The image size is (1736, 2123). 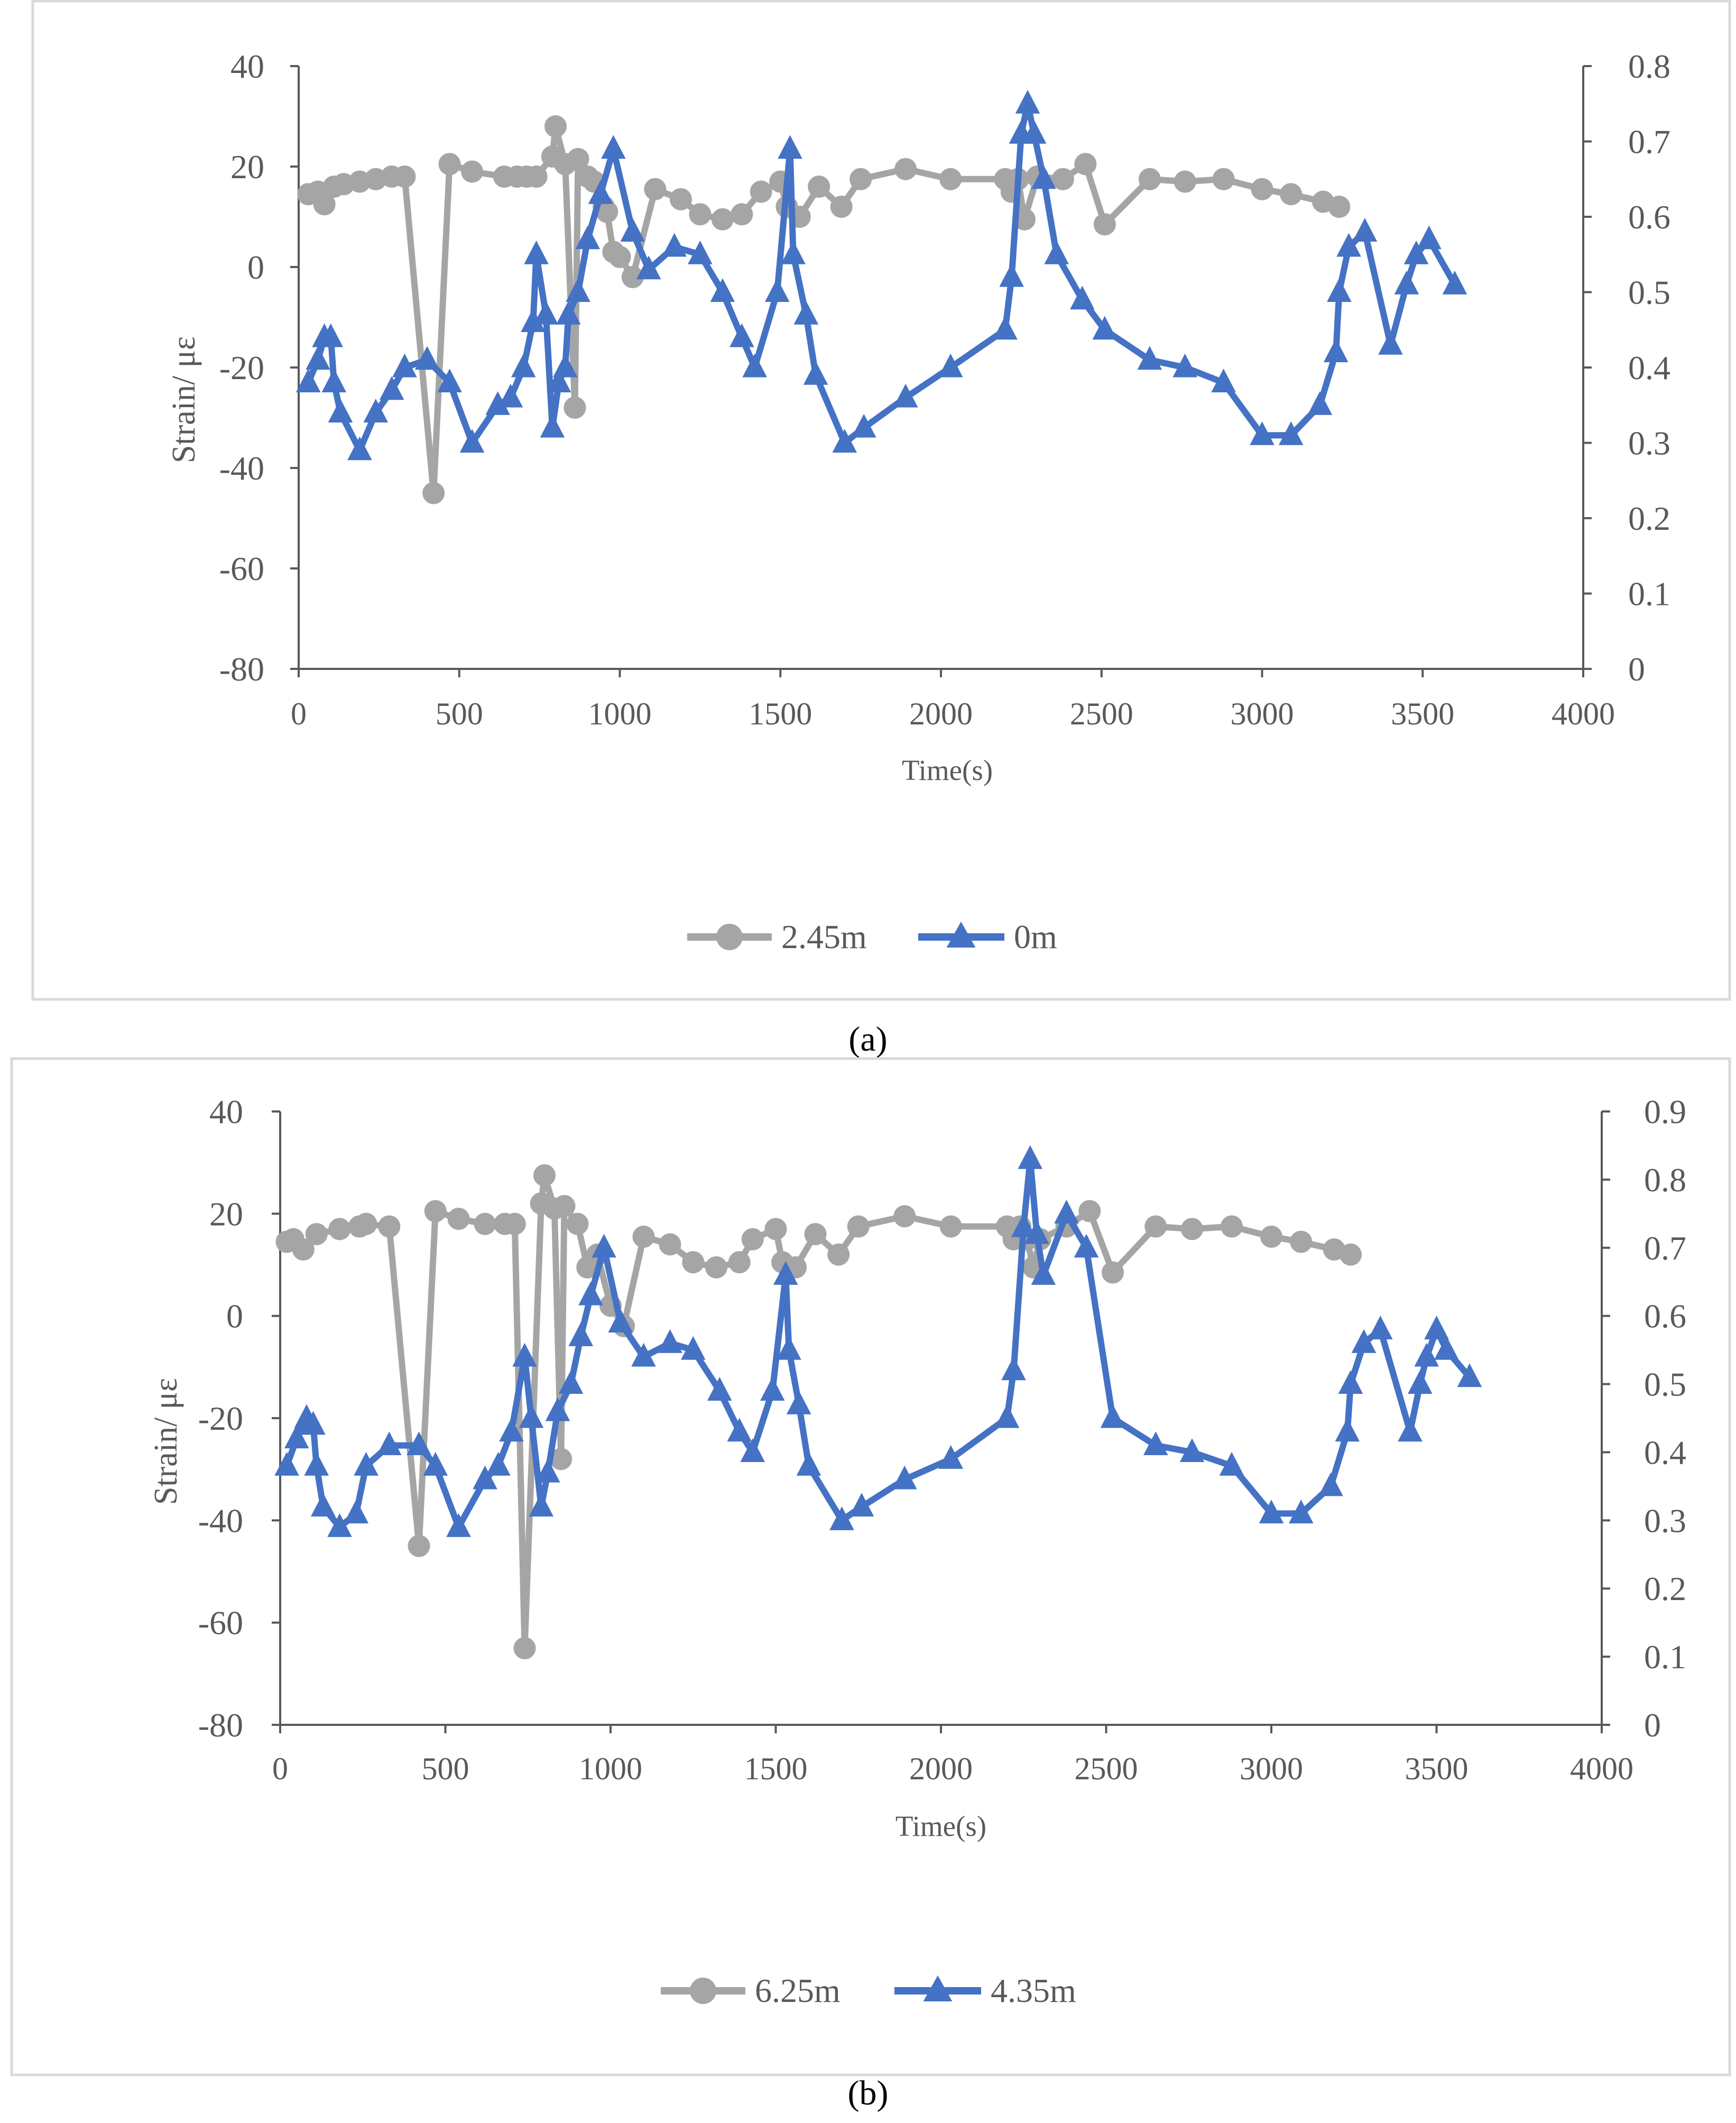 What do you see at coordinates (255, 268) in the screenshot?
I see `chart-a-y-left-tick-label: 0` at bounding box center [255, 268].